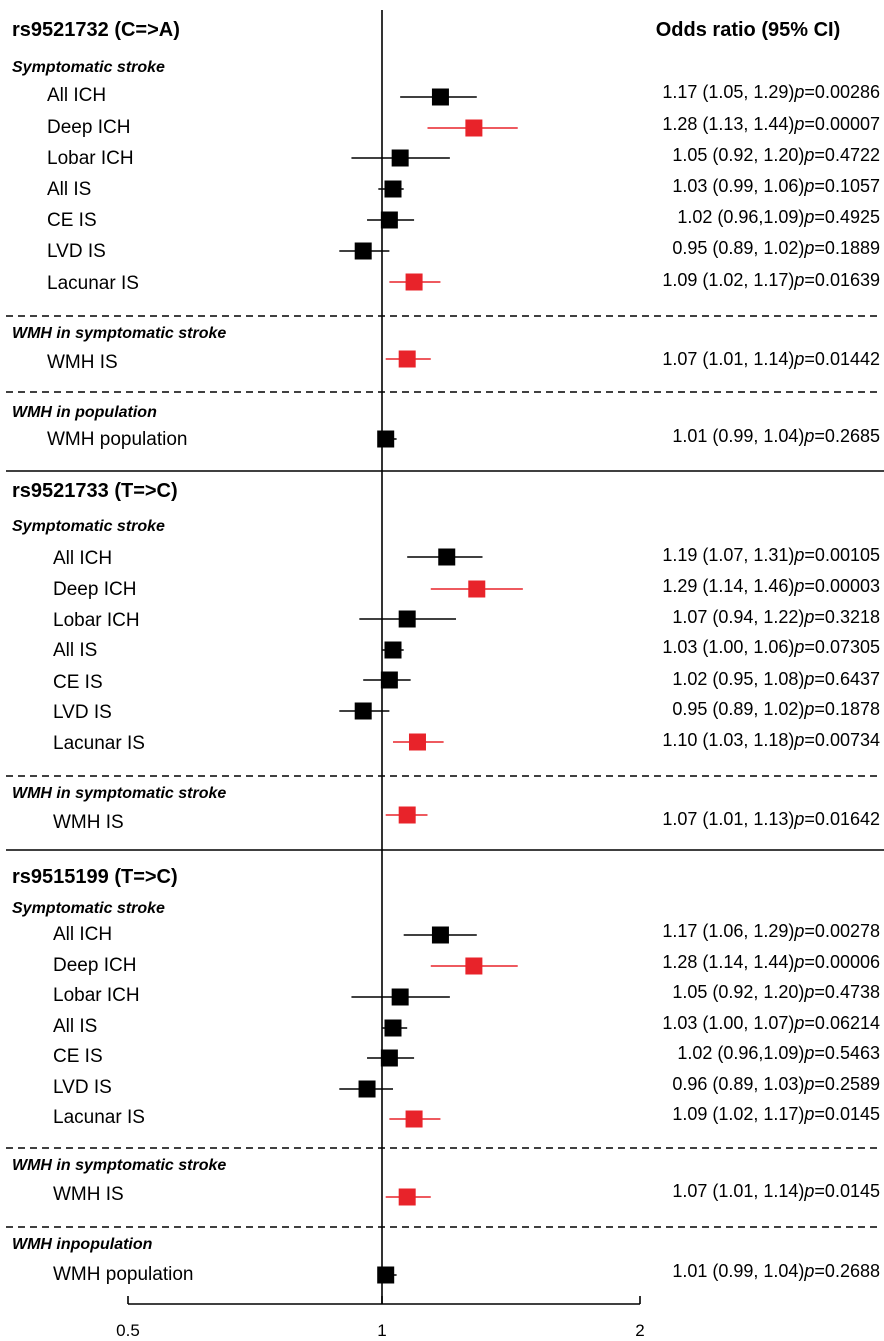 The width and height of the screenshot is (884, 1341). I want to click on ci-text: 1.07 (0.94, 1.22), so click(738, 617).